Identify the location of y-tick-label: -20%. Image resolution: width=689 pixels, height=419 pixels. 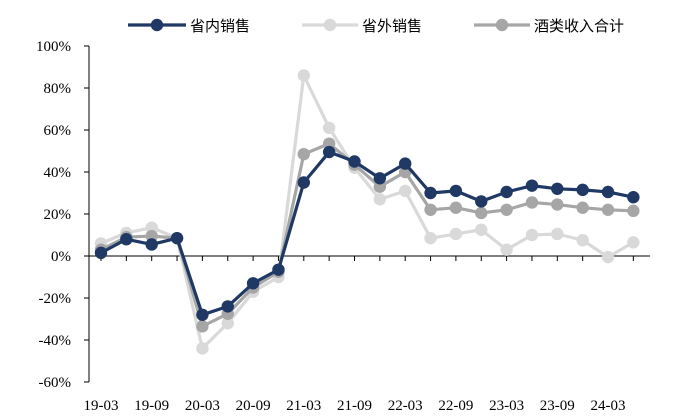
(55, 299).